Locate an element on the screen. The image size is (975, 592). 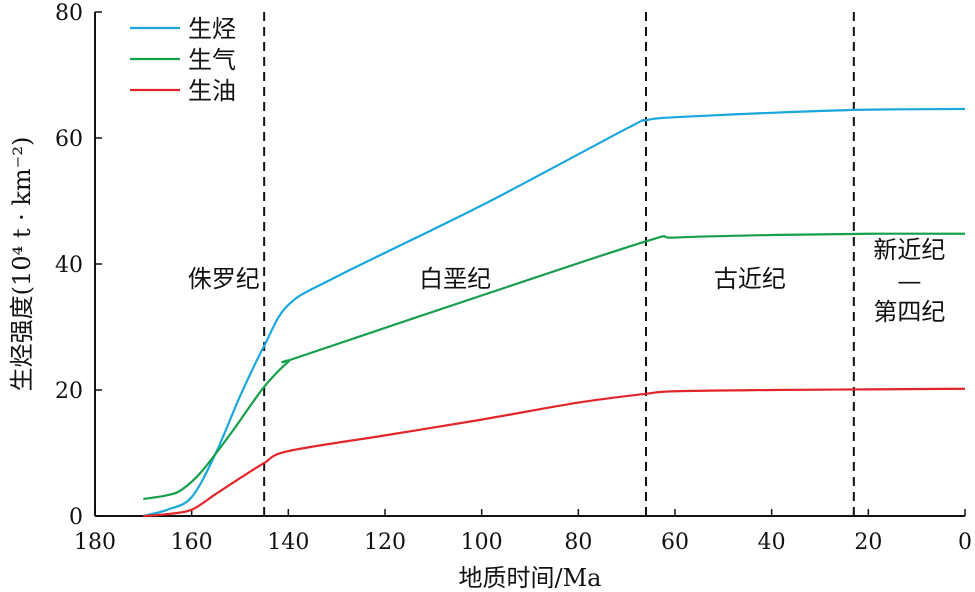
period-label: — is located at coordinates (909, 281).